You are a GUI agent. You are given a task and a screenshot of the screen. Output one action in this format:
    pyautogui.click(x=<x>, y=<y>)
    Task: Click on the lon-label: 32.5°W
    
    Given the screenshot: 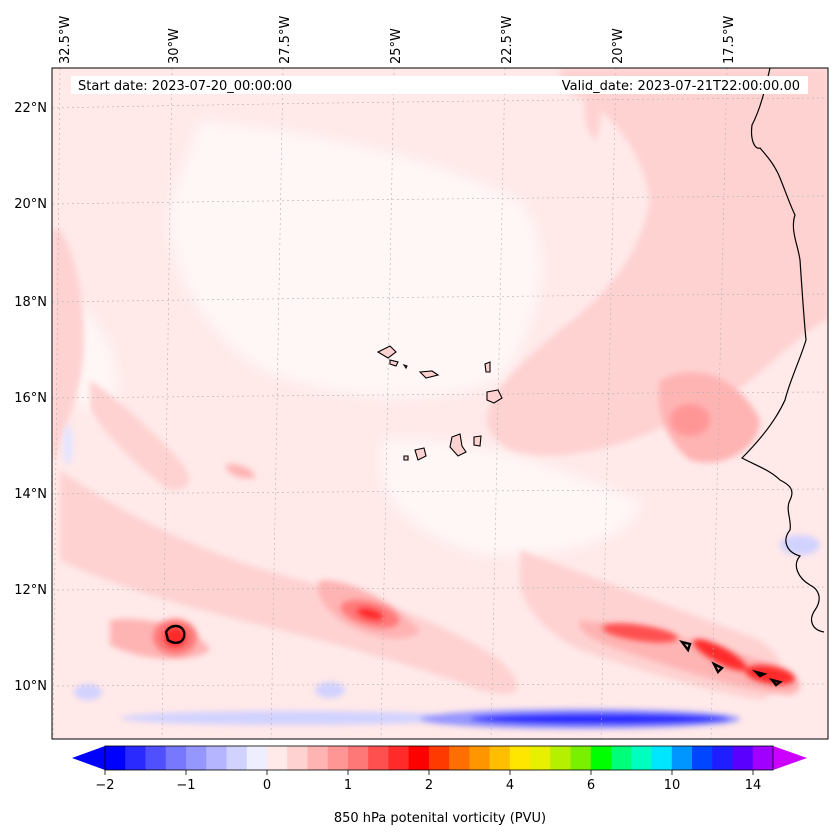 What is the action you would take?
    pyautogui.click(x=65, y=40)
    